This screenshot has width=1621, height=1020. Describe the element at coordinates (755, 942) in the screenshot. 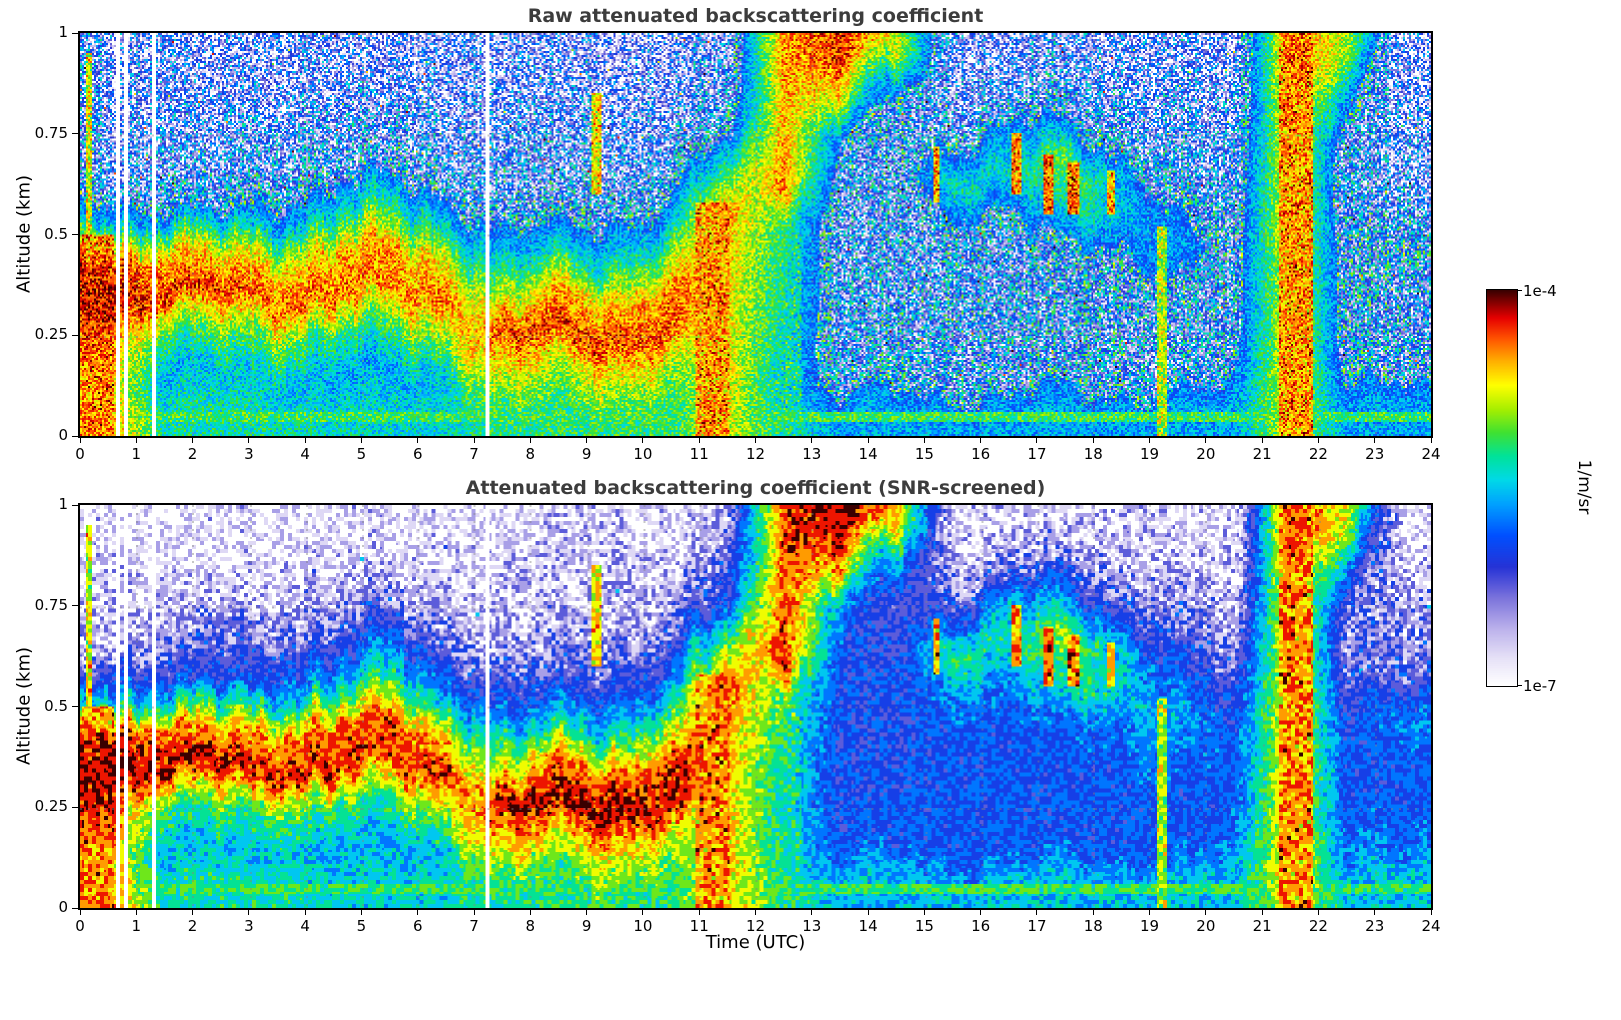

I see `x-axis-label: Time (UTC)` at that location.